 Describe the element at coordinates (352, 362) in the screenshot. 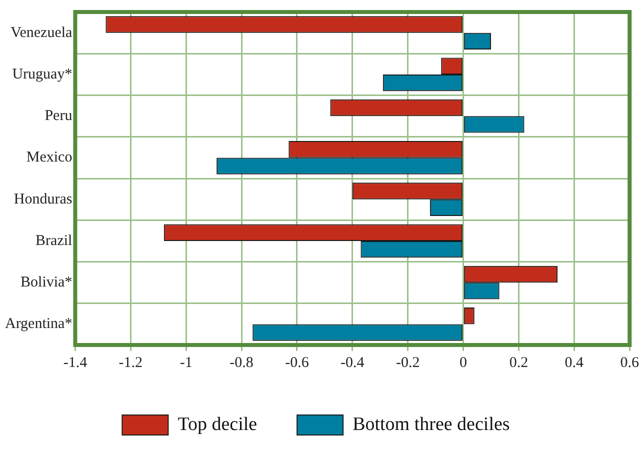

I see `x-tick-label: -0.4` at that location.